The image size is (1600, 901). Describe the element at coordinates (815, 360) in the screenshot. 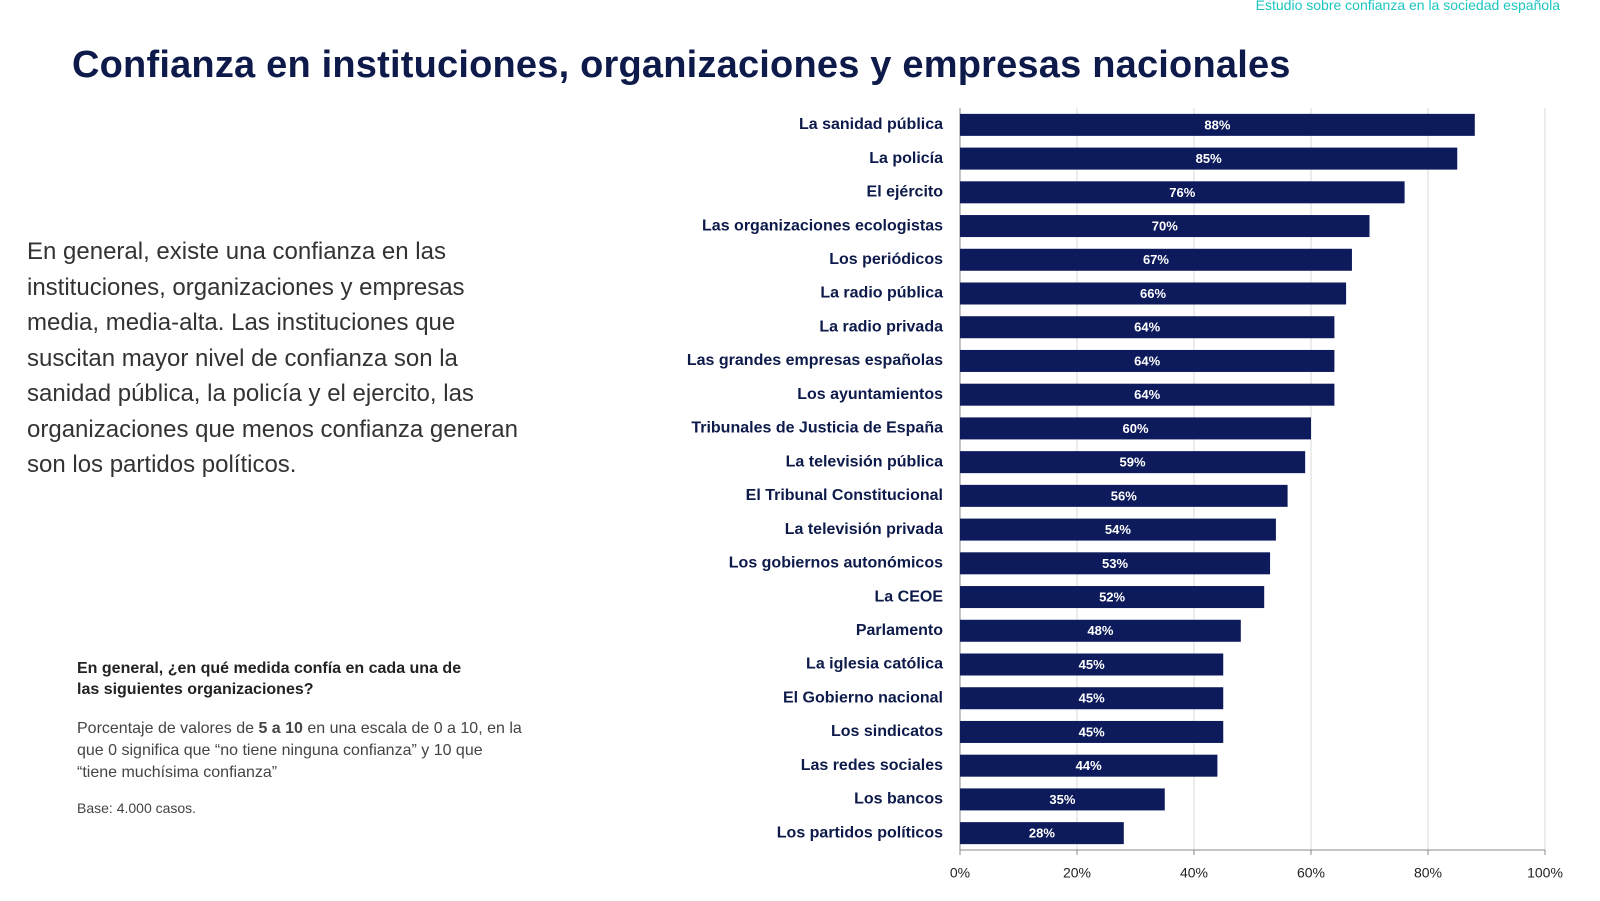

I see `category-label: Las grandes empresas españolas` at that location.